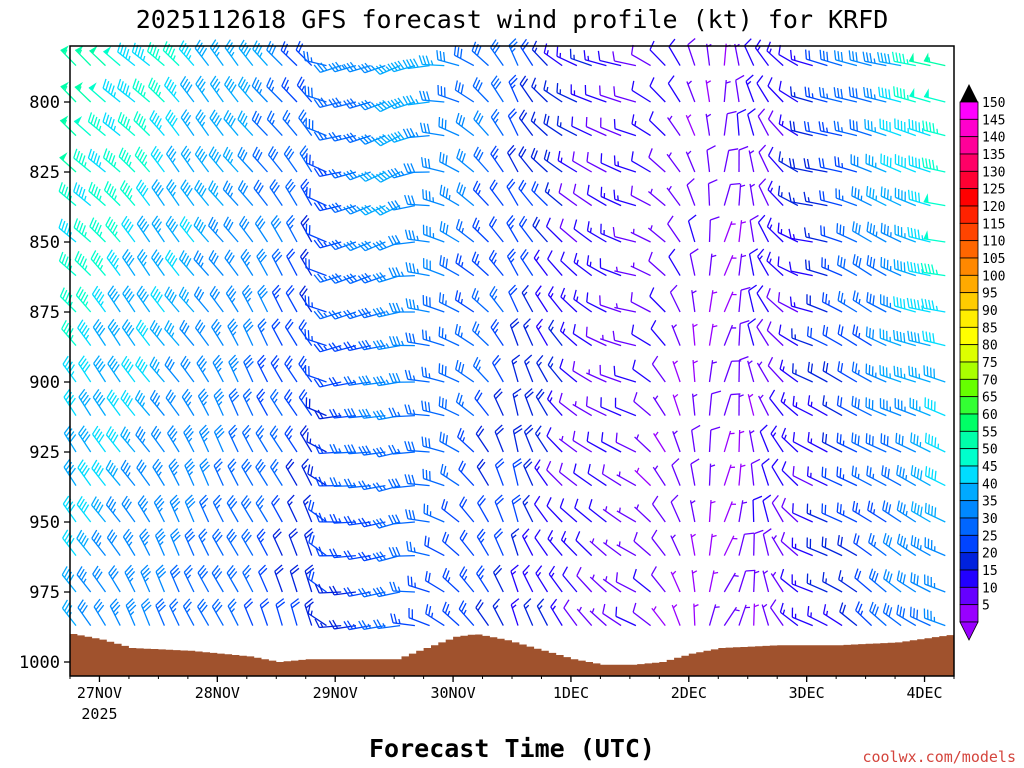  I want to click on colorbar-top-arrow, so click(969, 93).